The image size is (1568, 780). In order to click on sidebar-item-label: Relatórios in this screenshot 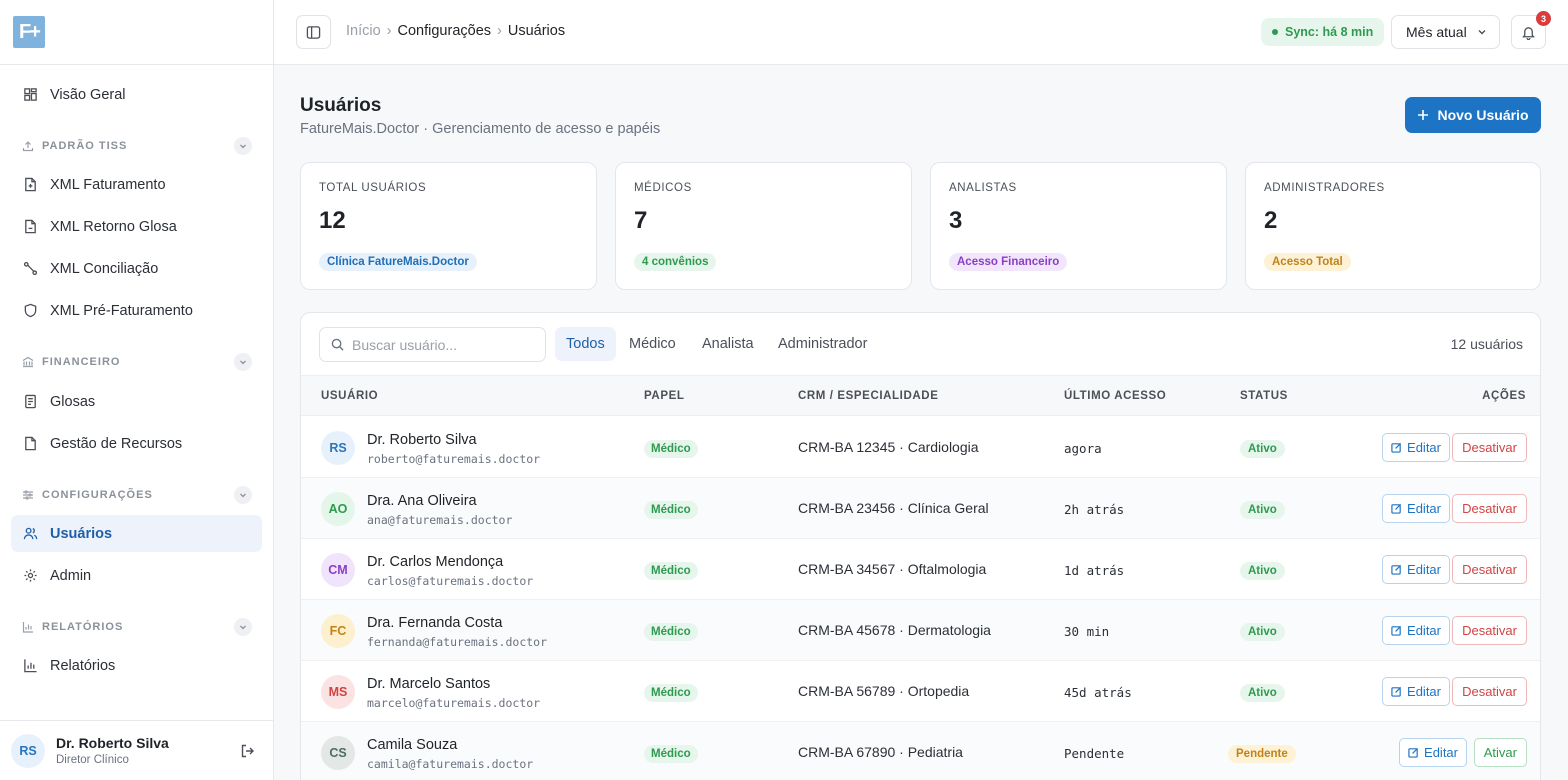, I will do `click(83, 665)`.